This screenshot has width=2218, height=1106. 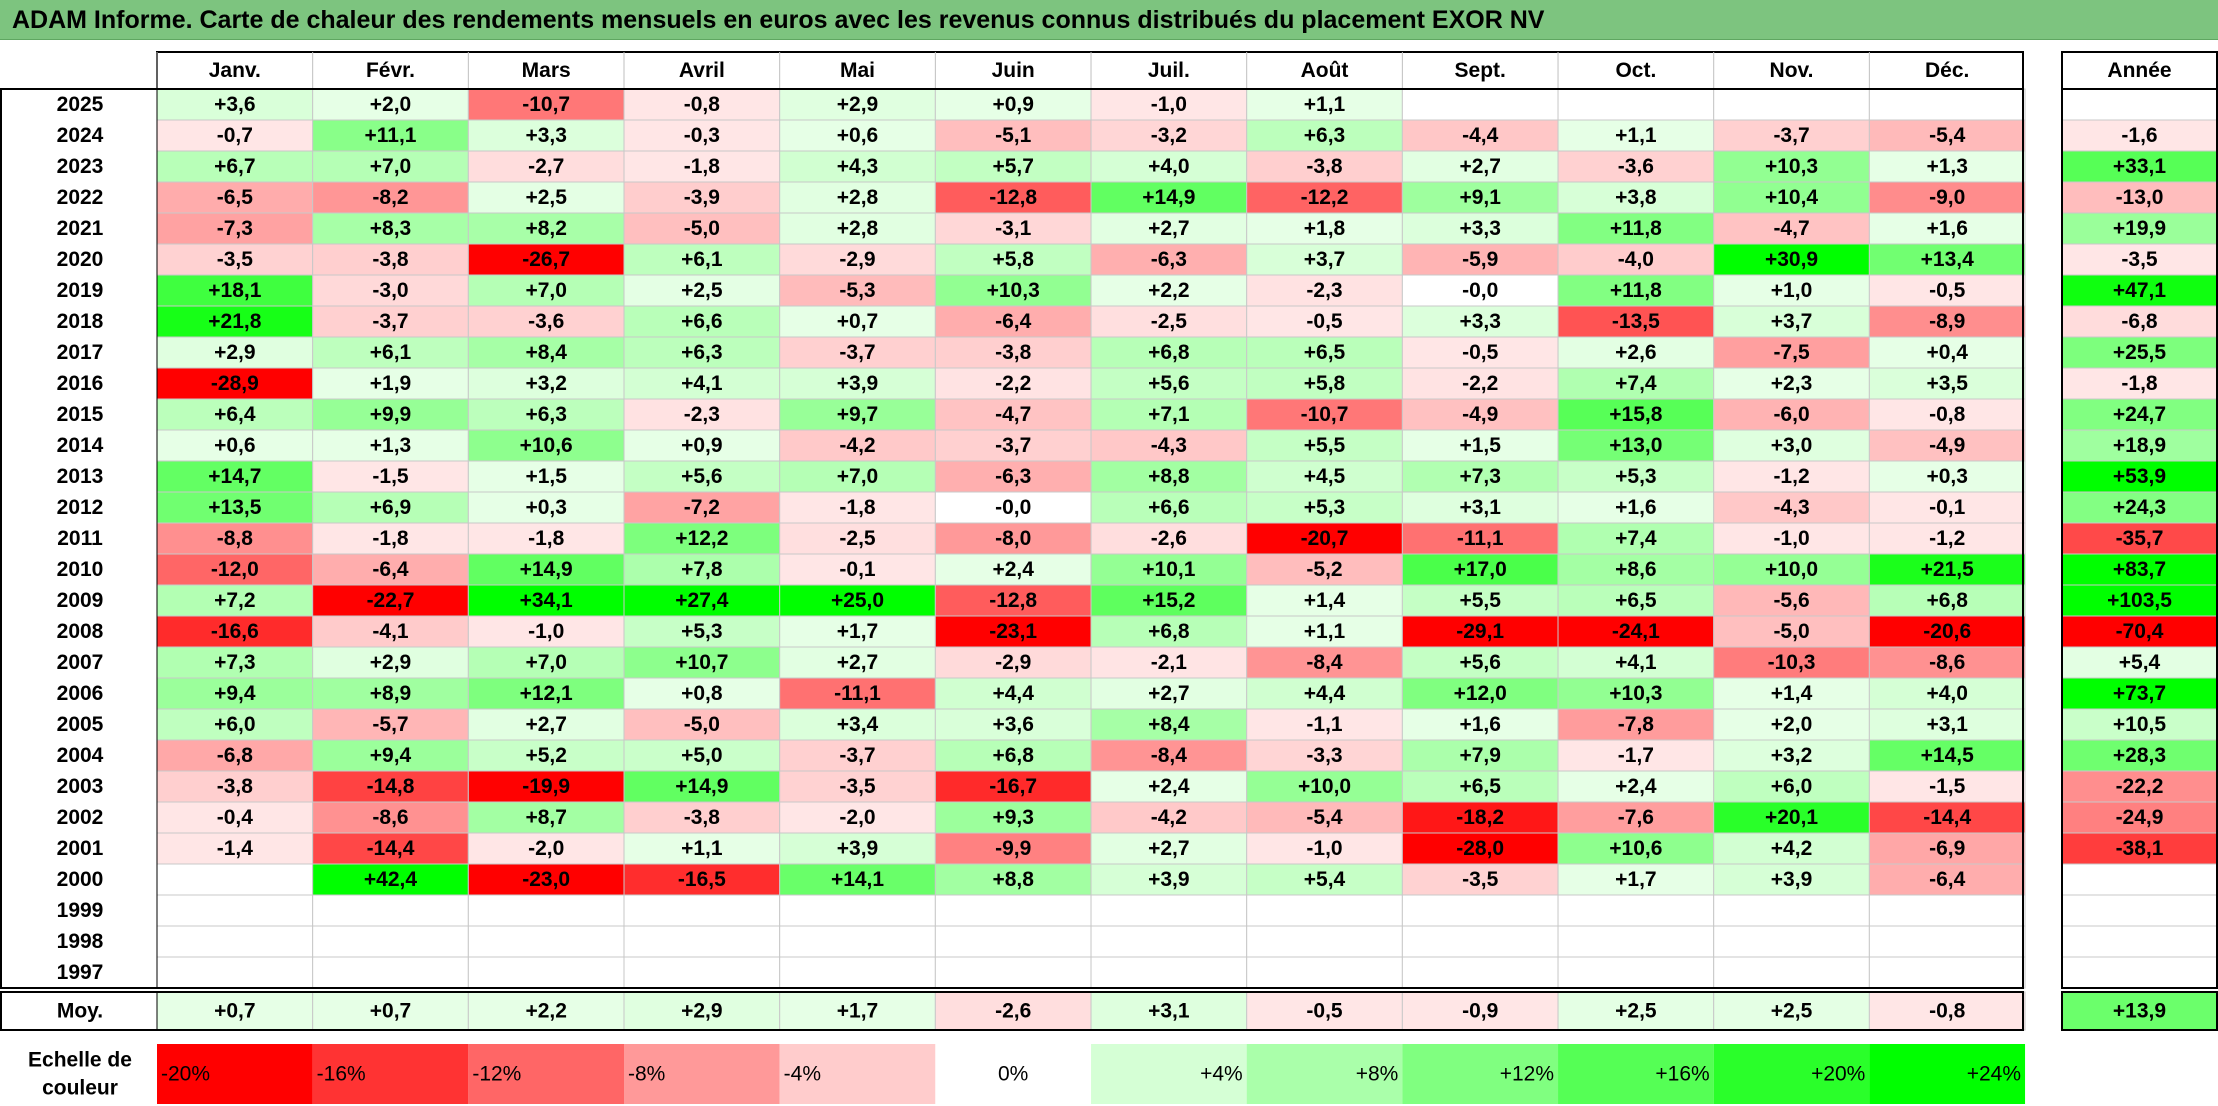 I want to click on year-label: 2001, so click(x=80, y=848).